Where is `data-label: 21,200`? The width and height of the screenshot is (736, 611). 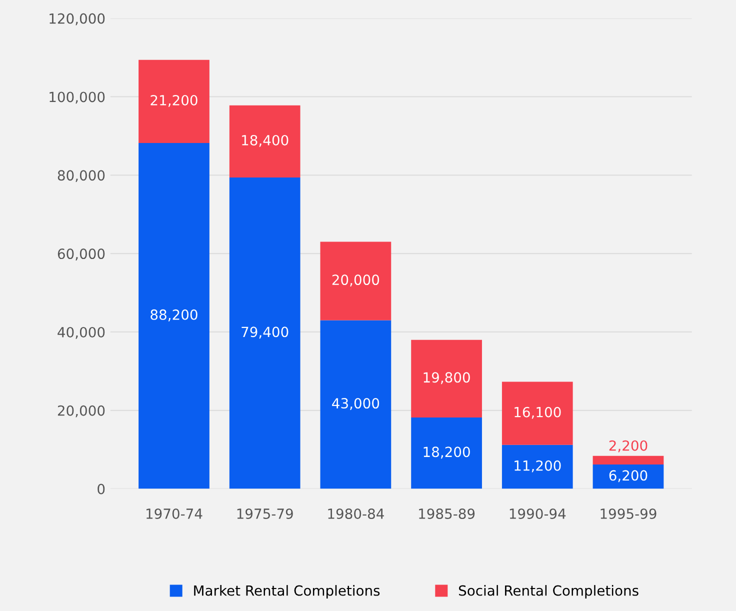
data-label: 21,200 is located at coordinates (174, 100).